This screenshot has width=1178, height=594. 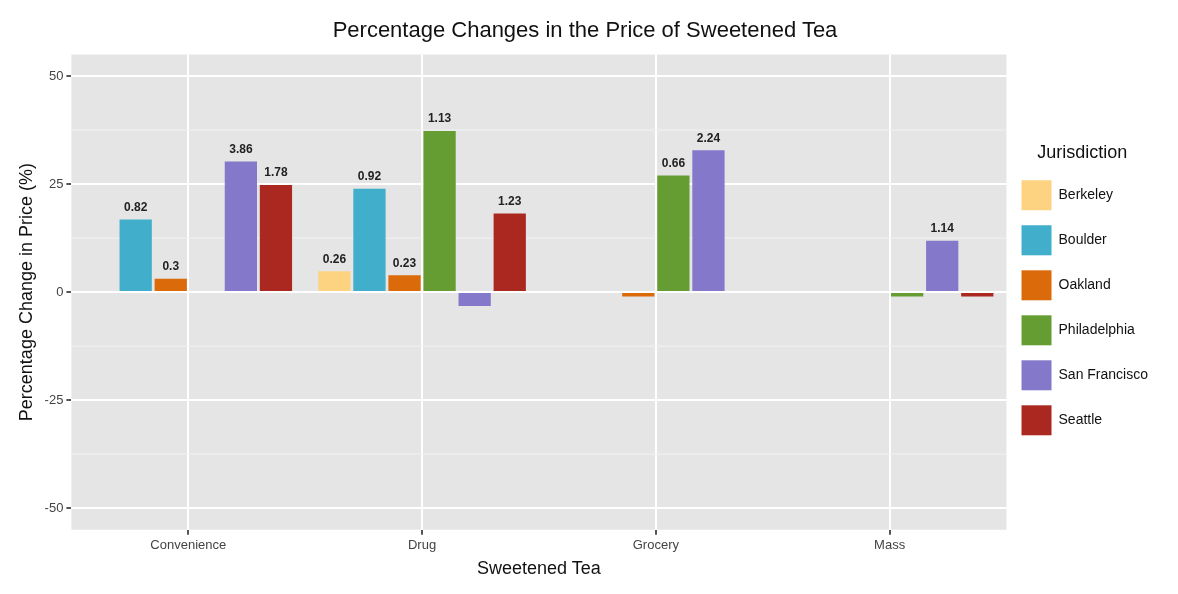 I want to click on annotation: 0.26, so click(x=334, y=258).